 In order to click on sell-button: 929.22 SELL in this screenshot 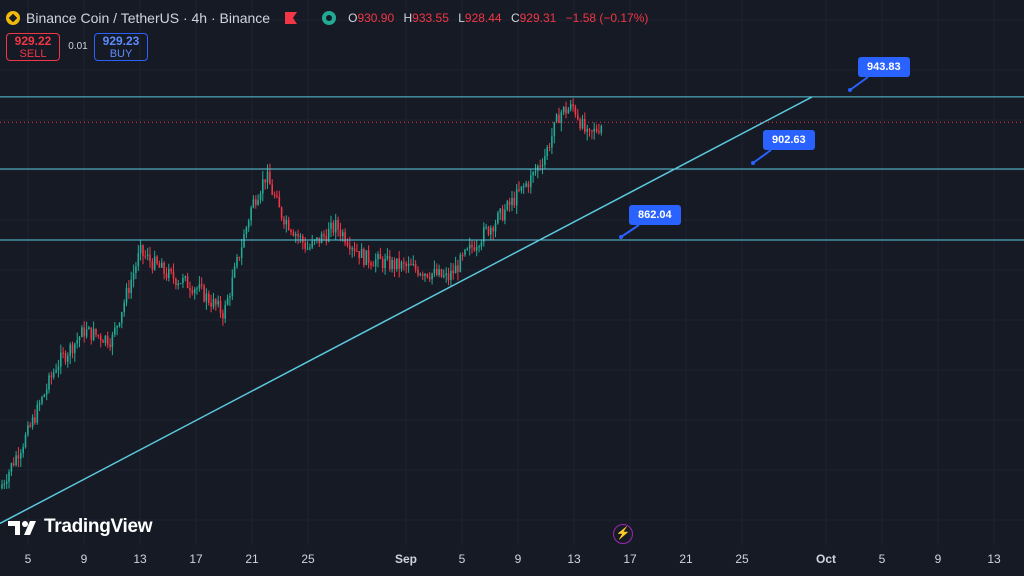, I will do `click(33, 47)`.